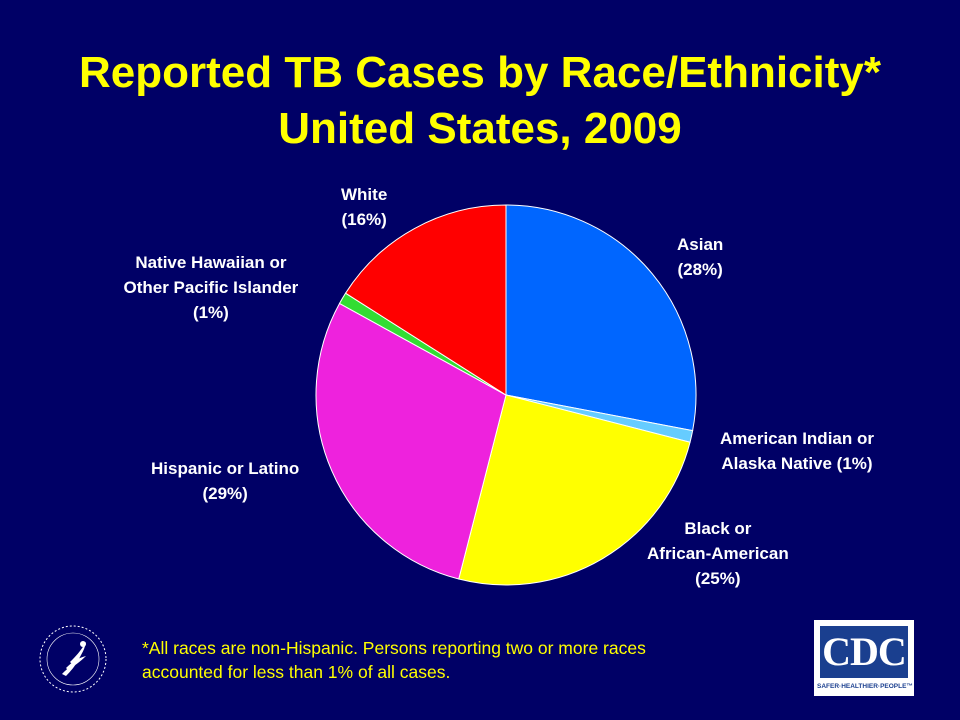 The image size is (960, 720). I want to click on slice-label: Asian (28%), so click(700, 257).